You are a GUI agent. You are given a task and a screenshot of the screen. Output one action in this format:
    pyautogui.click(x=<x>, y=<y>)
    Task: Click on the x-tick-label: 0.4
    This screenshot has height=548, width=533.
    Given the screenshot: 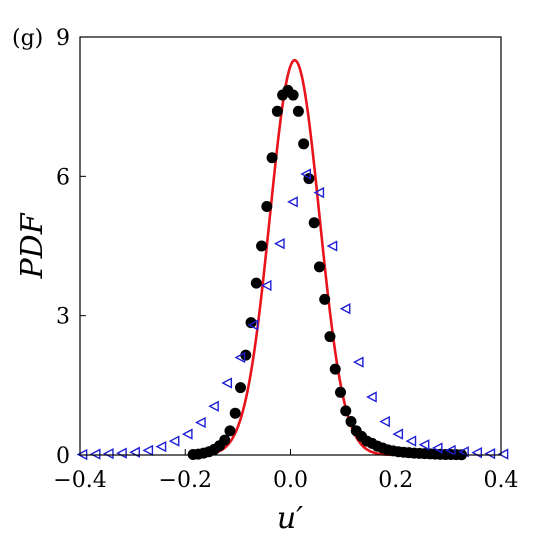 What is the action you would take?
    pyautogui.click(x=501, y=480)
    